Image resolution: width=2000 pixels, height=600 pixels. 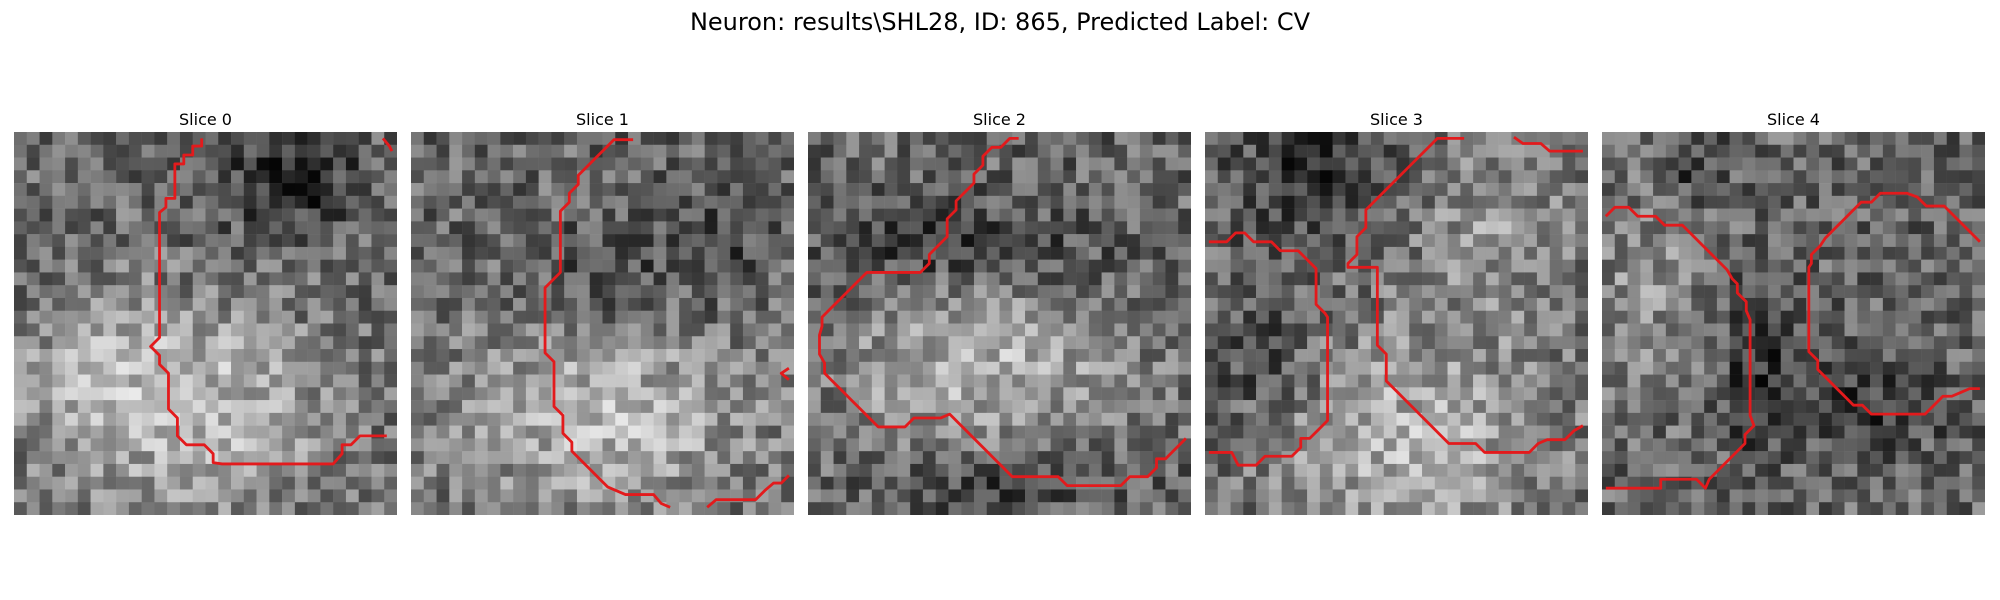 I want to click on contour-0b, so click(x=387, y=144).